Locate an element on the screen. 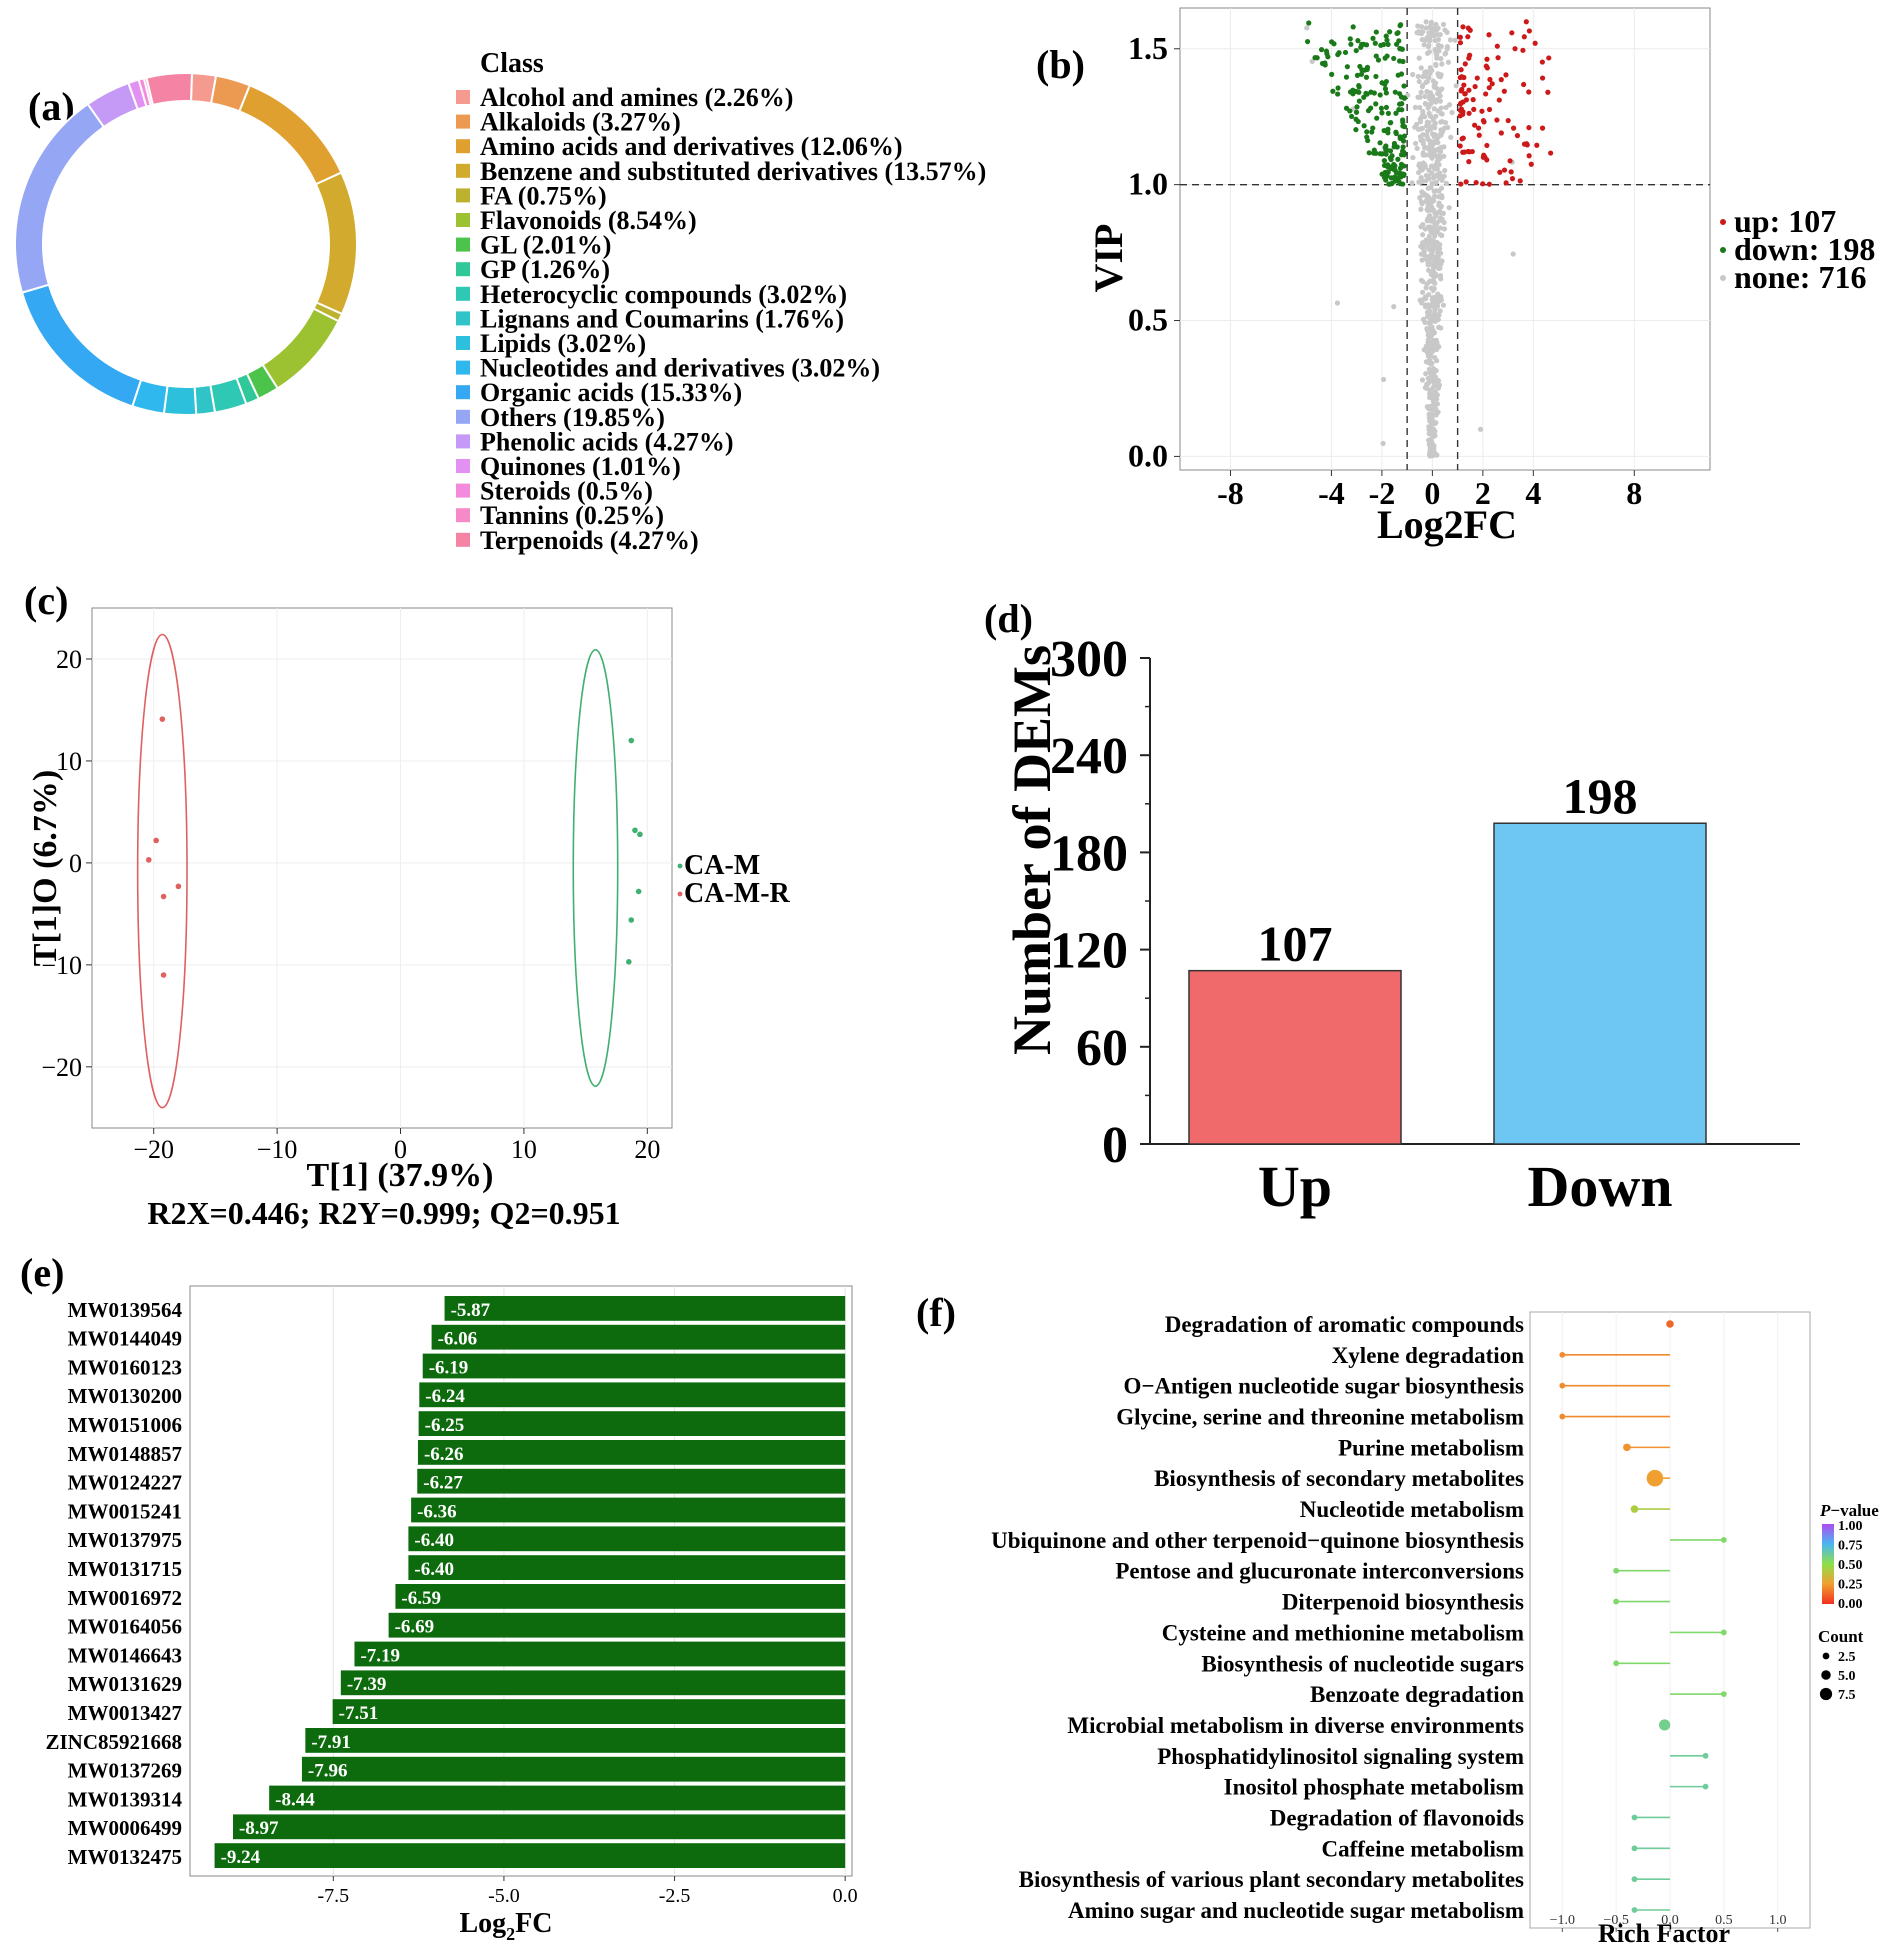 This screenshot has width=1902, height=1952. fc-value-label-17: -8.44 is located at coordinates (295, 1799).